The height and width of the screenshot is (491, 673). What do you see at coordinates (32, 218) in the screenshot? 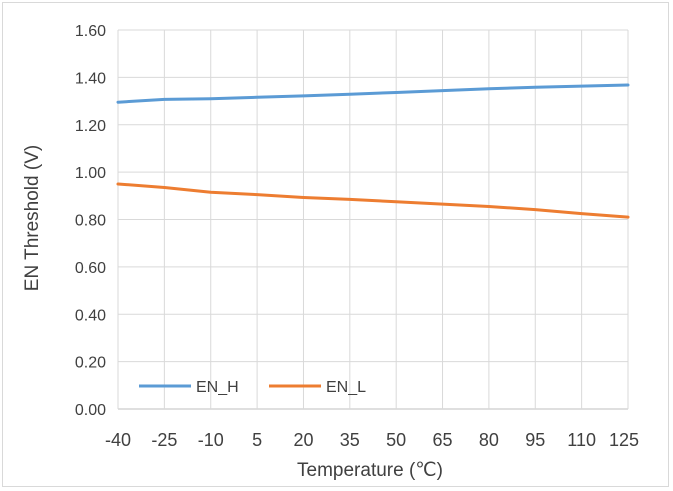
I see `y-axis-title: EN Threshold (V)` at bounding box center [32, 218].